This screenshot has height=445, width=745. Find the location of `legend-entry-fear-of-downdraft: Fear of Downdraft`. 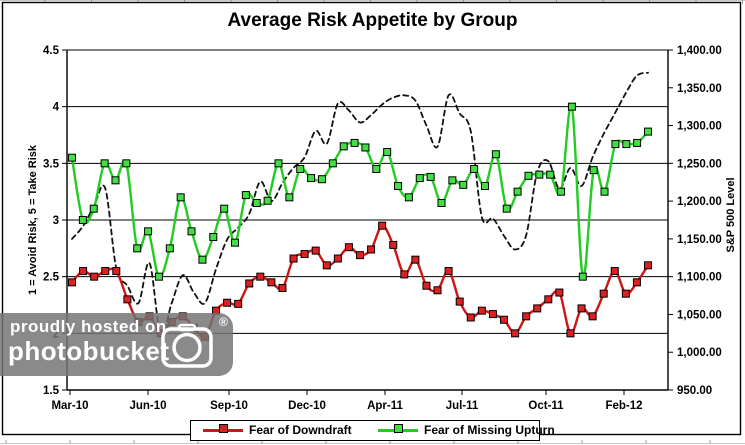

legend-entry-fear-of-downdraft: Fear of Downdraft is located at coordinates (288, 430).